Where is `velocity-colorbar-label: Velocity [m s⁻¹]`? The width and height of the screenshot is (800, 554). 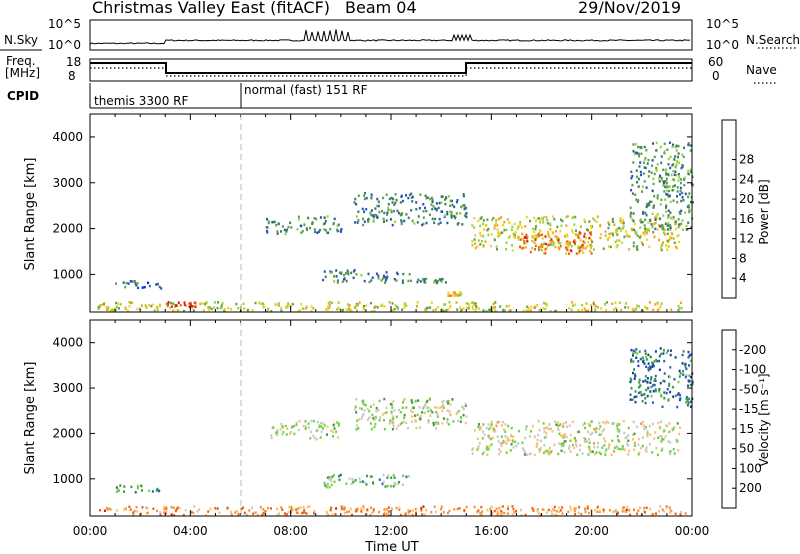 velocity-colorbar-label: Velocity [m s⁻¹] is located at coordinates (764, 419).